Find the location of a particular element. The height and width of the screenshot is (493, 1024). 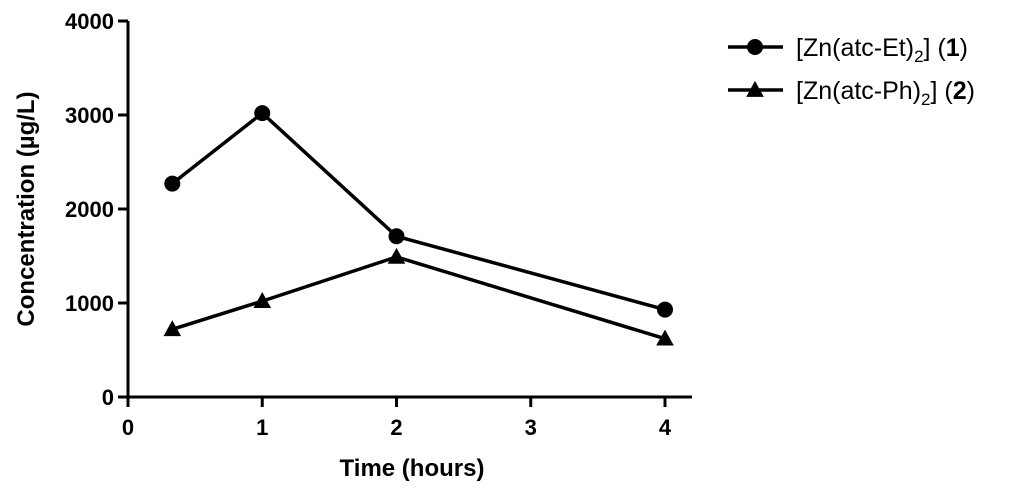

x-tick-label: 2 is located at coordinates (396, 427).